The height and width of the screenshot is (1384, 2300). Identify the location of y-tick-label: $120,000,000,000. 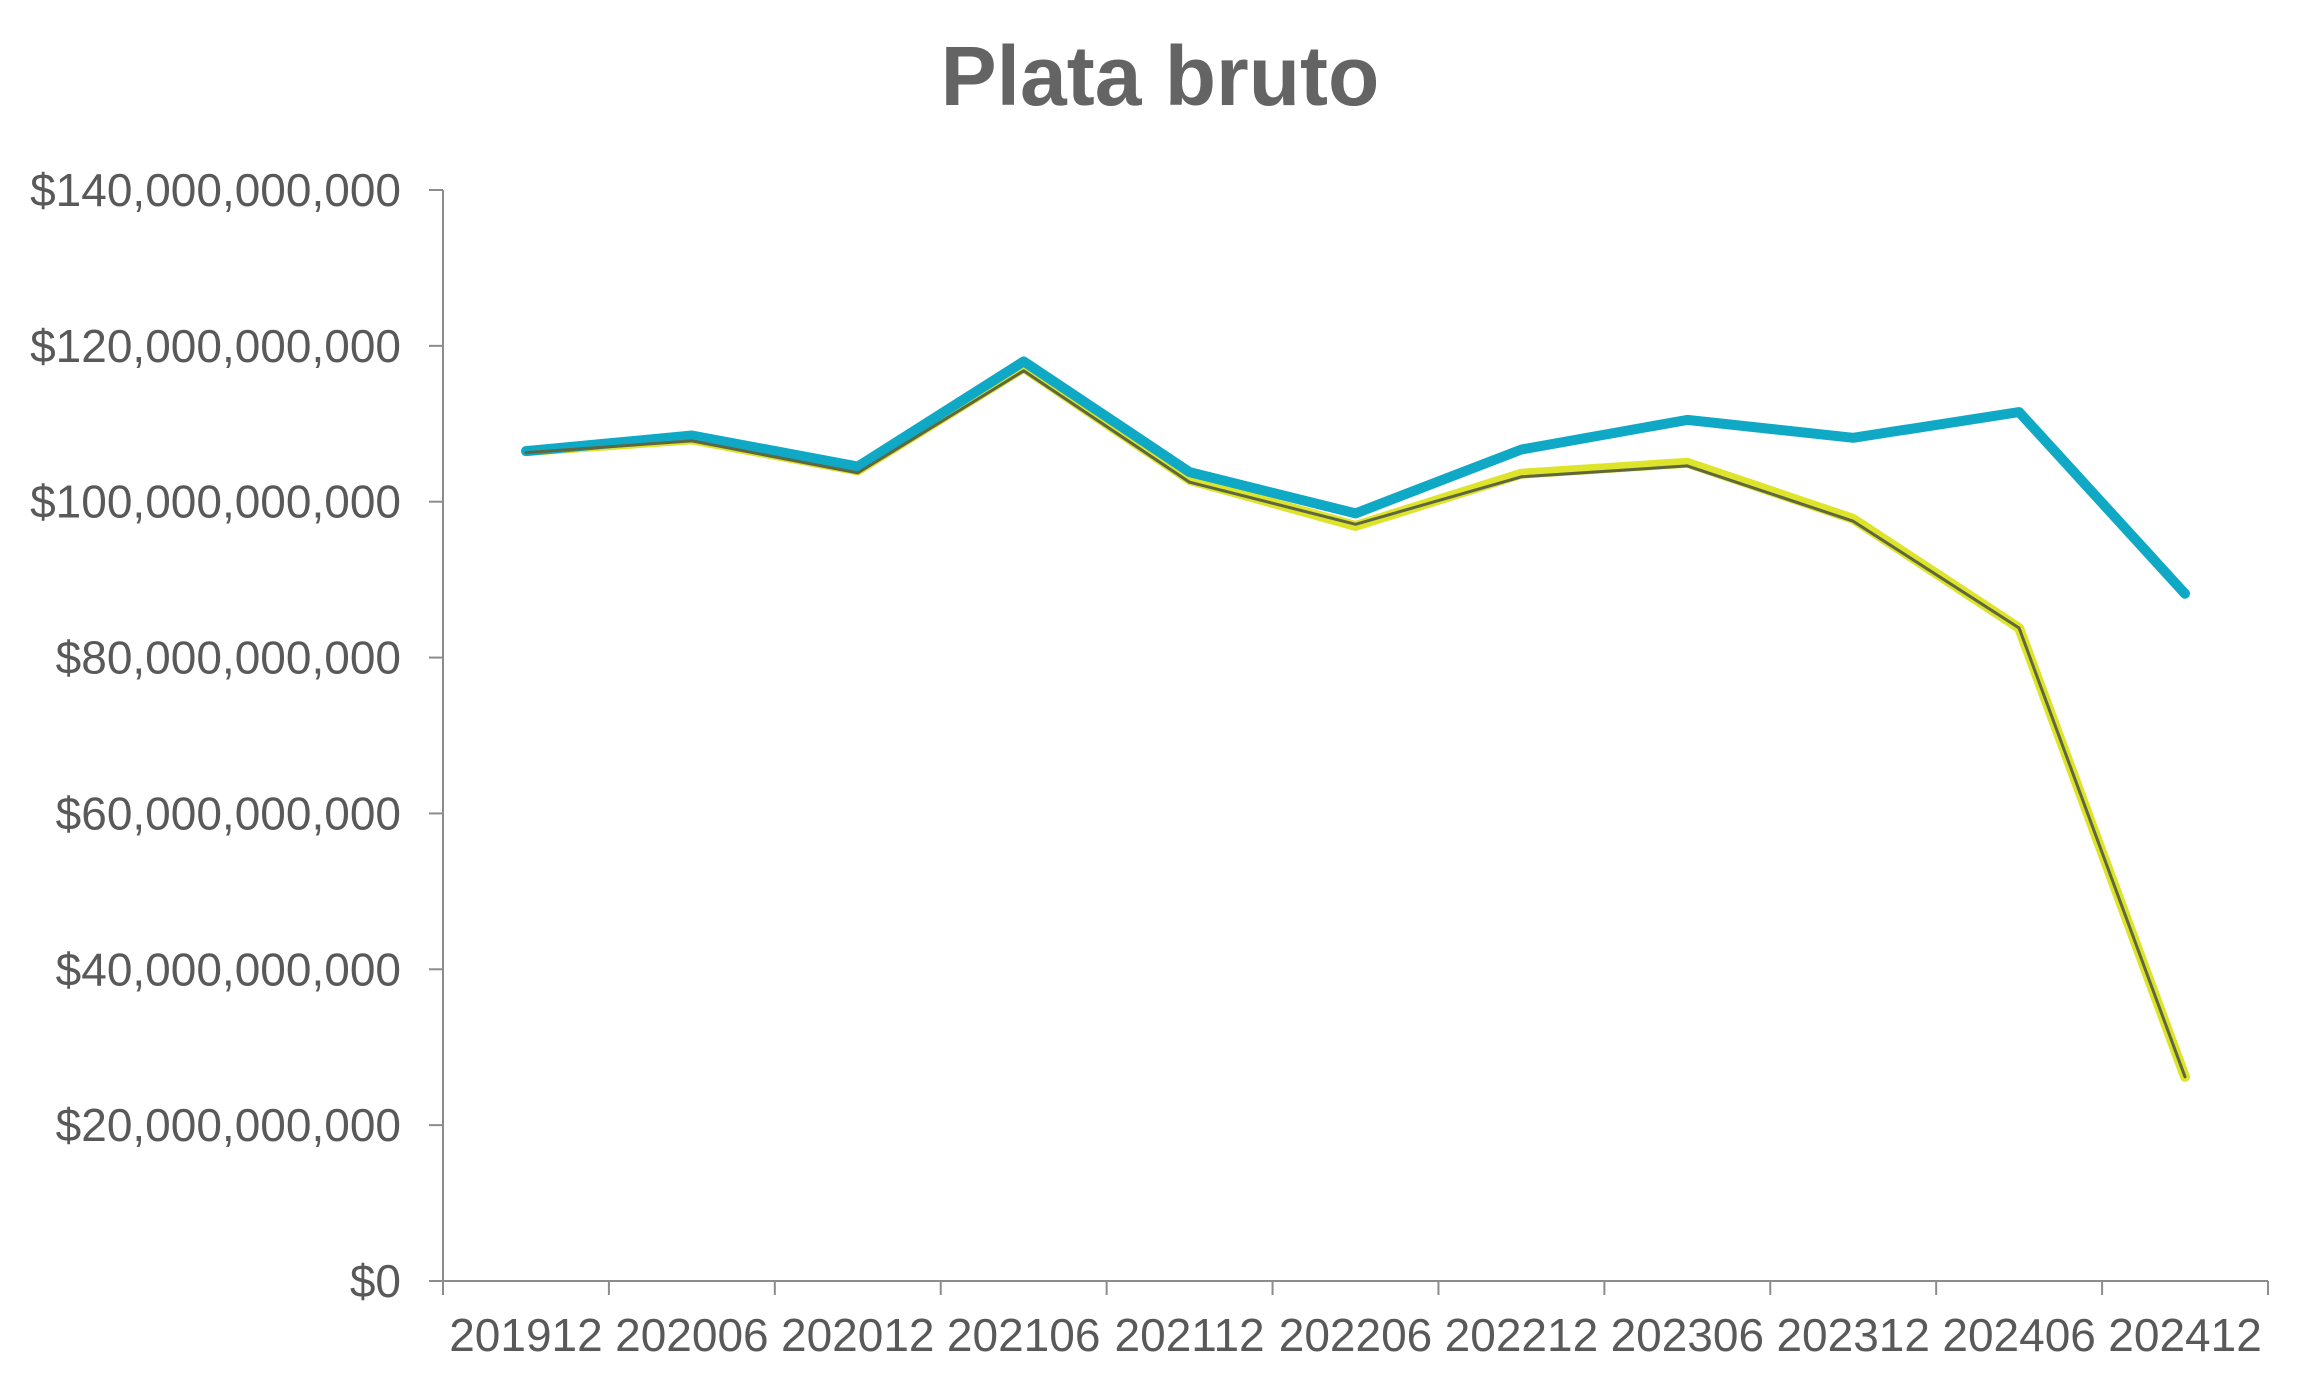
(215, 346).